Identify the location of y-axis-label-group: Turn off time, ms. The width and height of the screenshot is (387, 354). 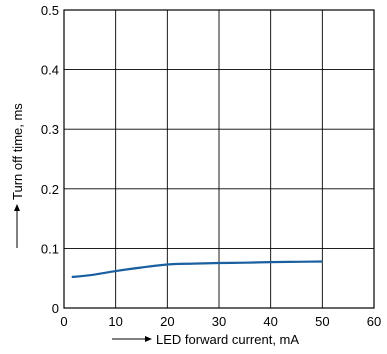
(17, 175).